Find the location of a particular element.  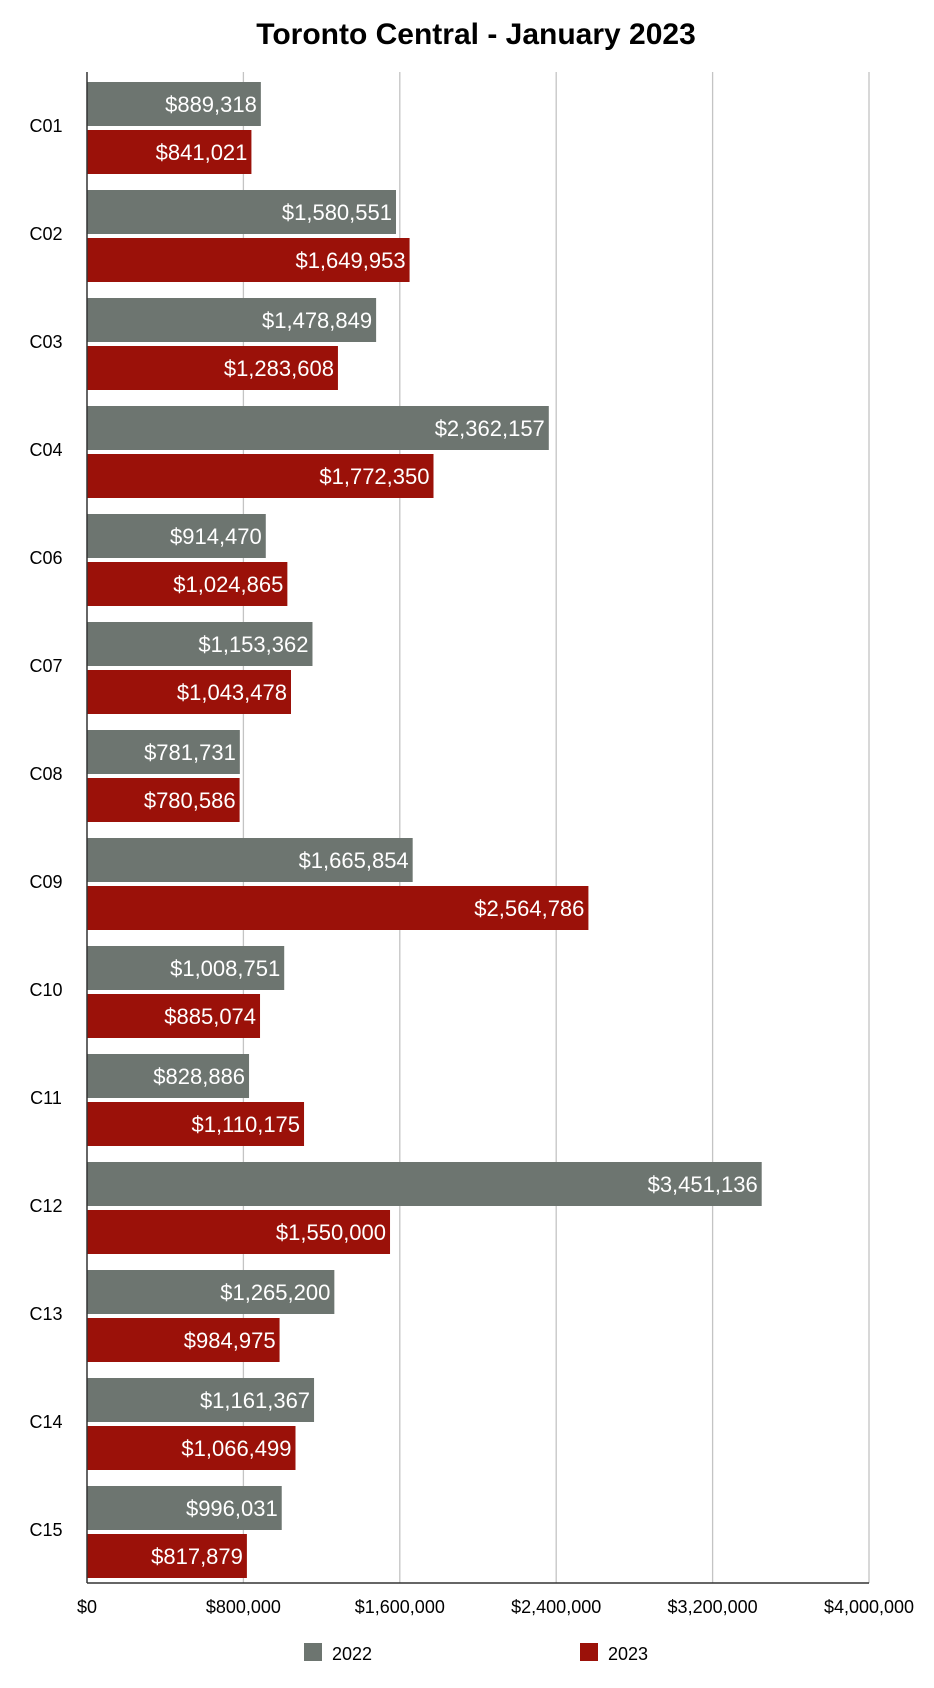

x-tick-label: $3,200,000 is located at coordinates (713, 1607).